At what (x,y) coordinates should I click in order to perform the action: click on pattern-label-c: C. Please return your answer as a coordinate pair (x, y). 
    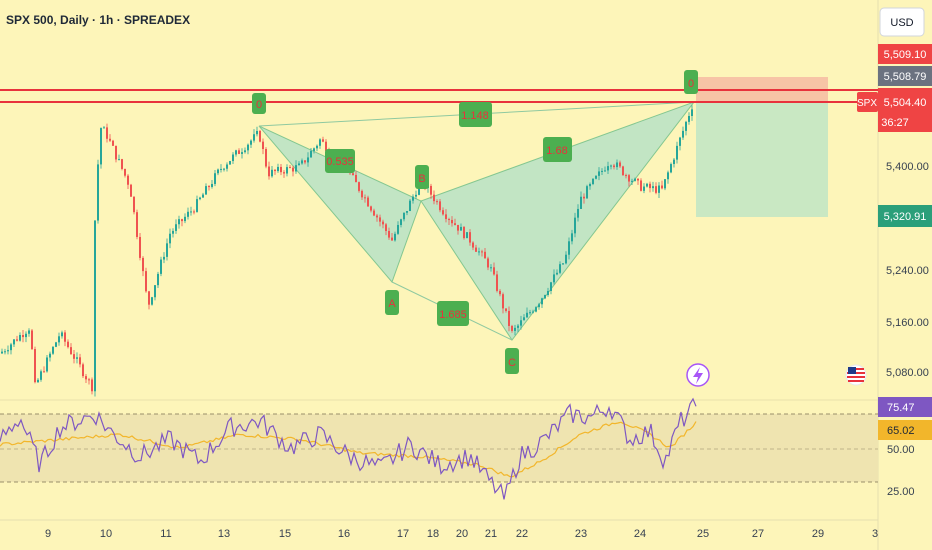
    Looking at the image, I should click on (512, 361).